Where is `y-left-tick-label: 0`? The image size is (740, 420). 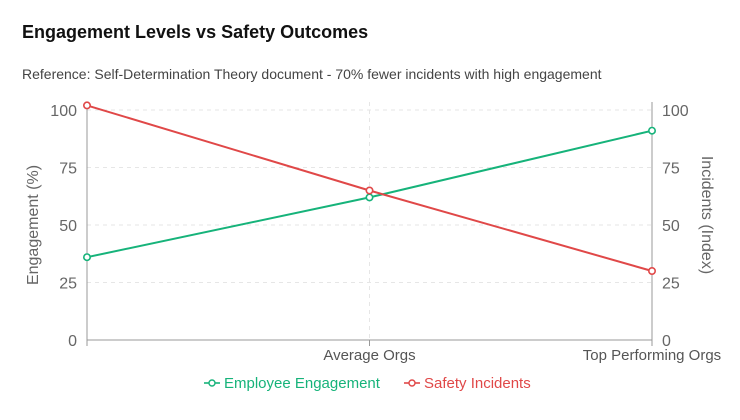
y-left-tick-label: 0 is located at coordinates (72, 341).